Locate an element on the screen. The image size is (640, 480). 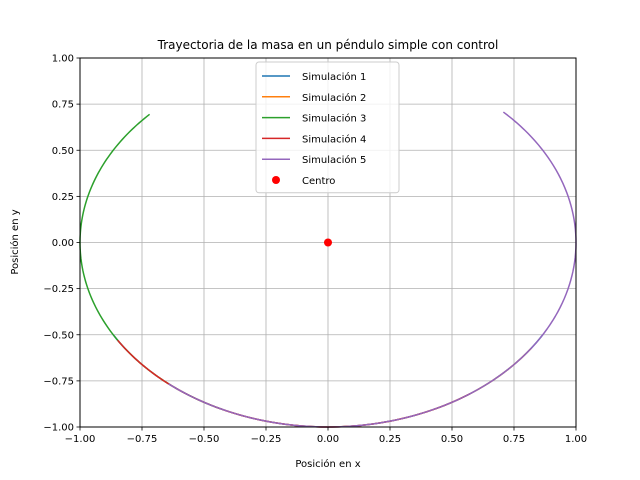
legend-entry-label: Centro is located at coordinates (318, 181).